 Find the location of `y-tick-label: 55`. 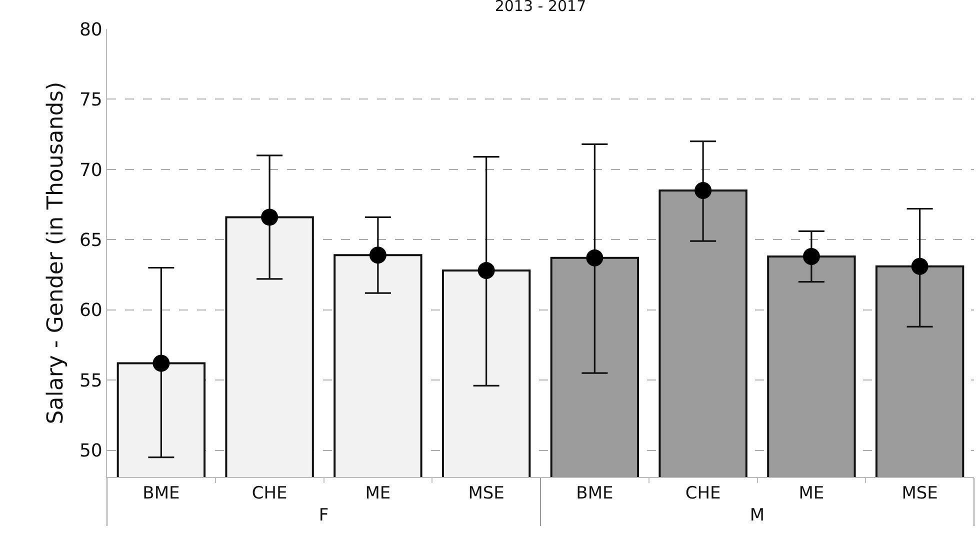

y-tick-label: 55 is located at coordinates (90, 381).